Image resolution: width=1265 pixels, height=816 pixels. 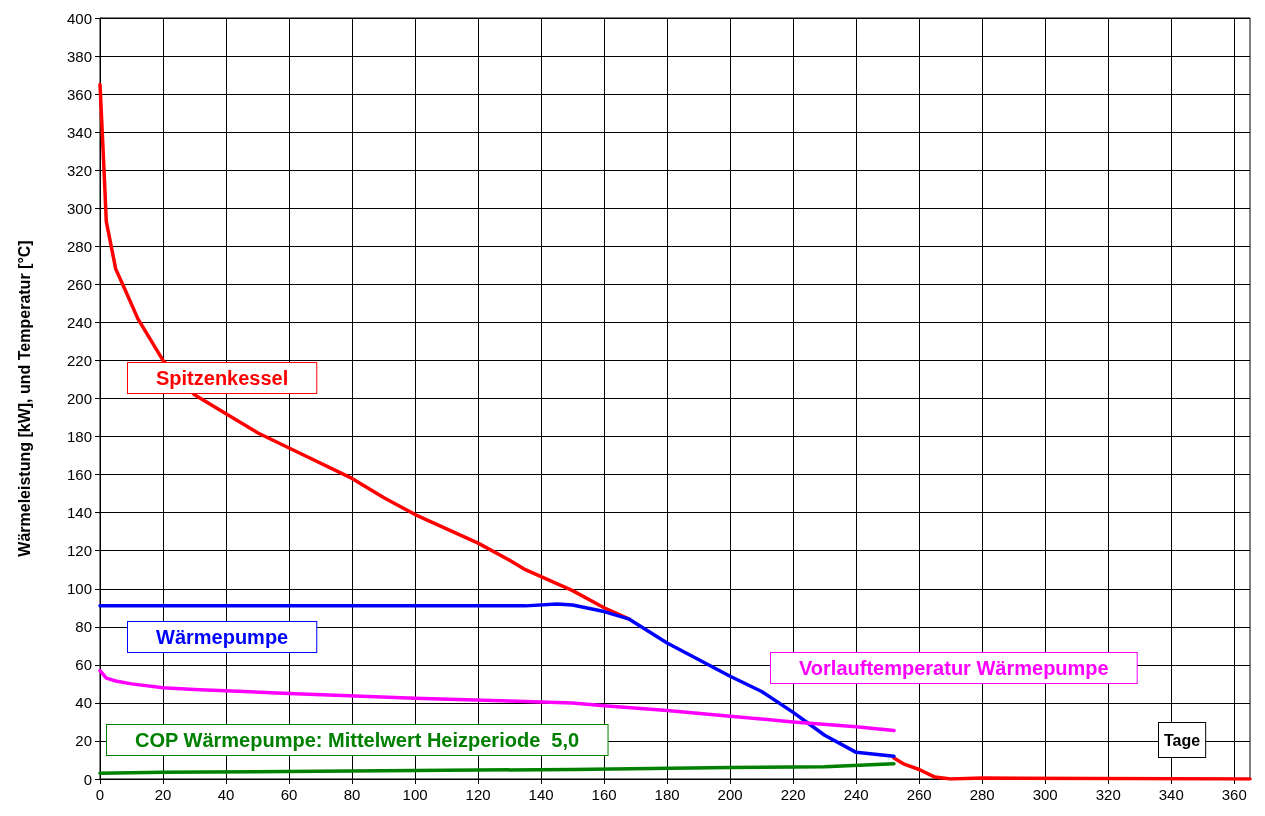 What do you see at coordinates (793, 794) in the screenshot?
I see `x-tick-label: 220` at bounding box center [793, 794].